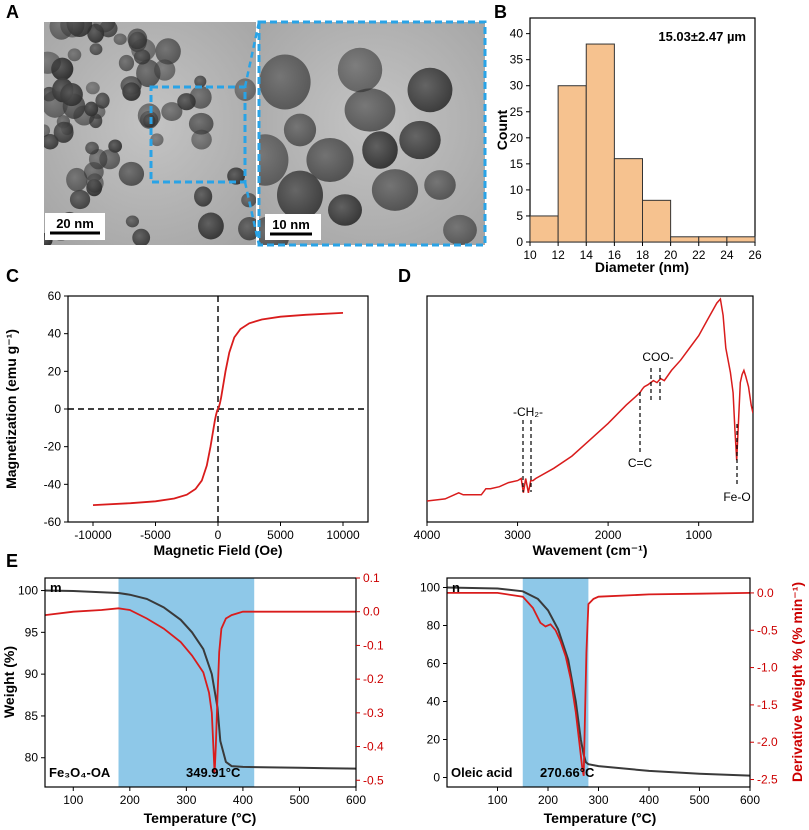  Describe the element at coordinates (657, 357) in the screenshot. I see `annotation-coo: COO-` at that location.